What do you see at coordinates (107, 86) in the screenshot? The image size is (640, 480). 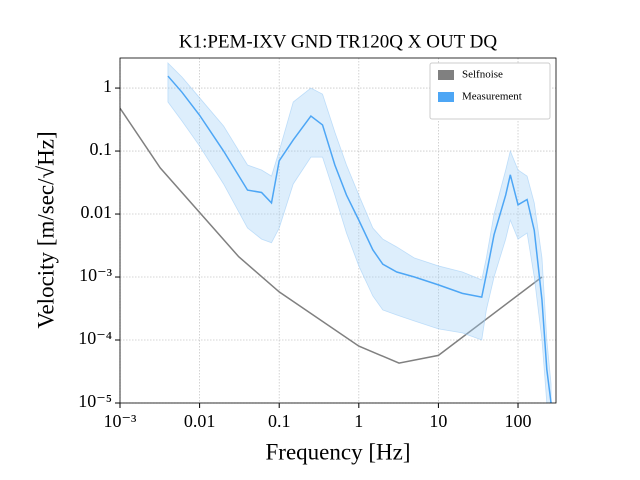 I see `y-tick-label: 1` at bounding box center [107, 86].